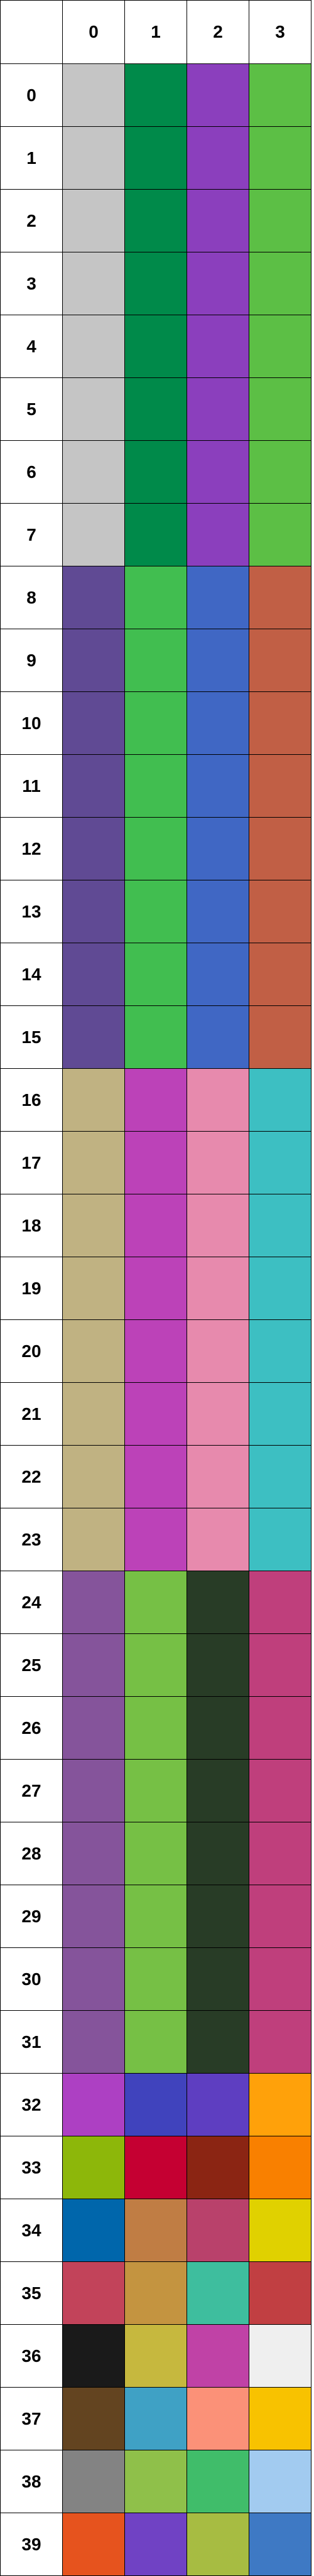 The image size is (314, 2576). Describe the element at coordinates (32, 472) in the screenshot. I see `row-label: 6` at that location.